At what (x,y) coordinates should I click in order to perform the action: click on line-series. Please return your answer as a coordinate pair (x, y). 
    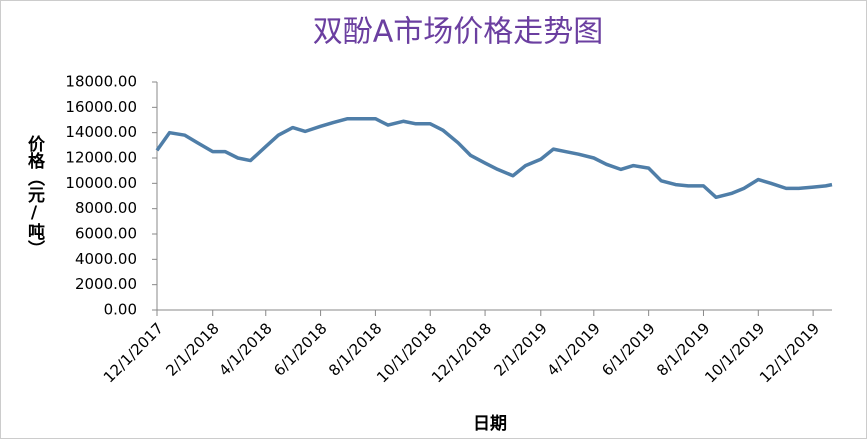
    Looking at the image, I should click on (494, 158).